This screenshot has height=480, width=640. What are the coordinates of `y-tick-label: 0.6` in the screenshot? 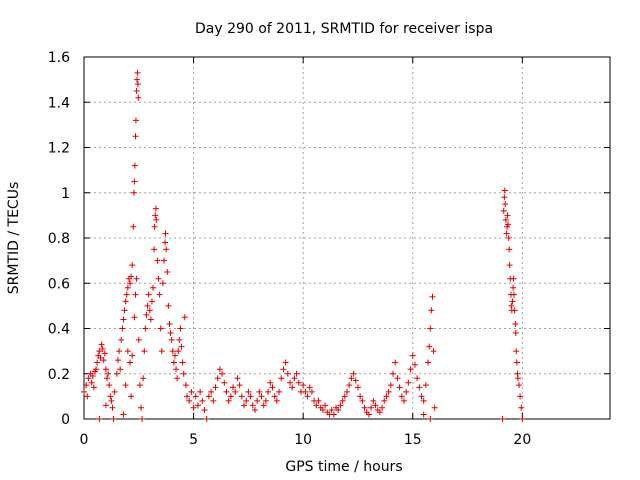 It's located at (59, 284).